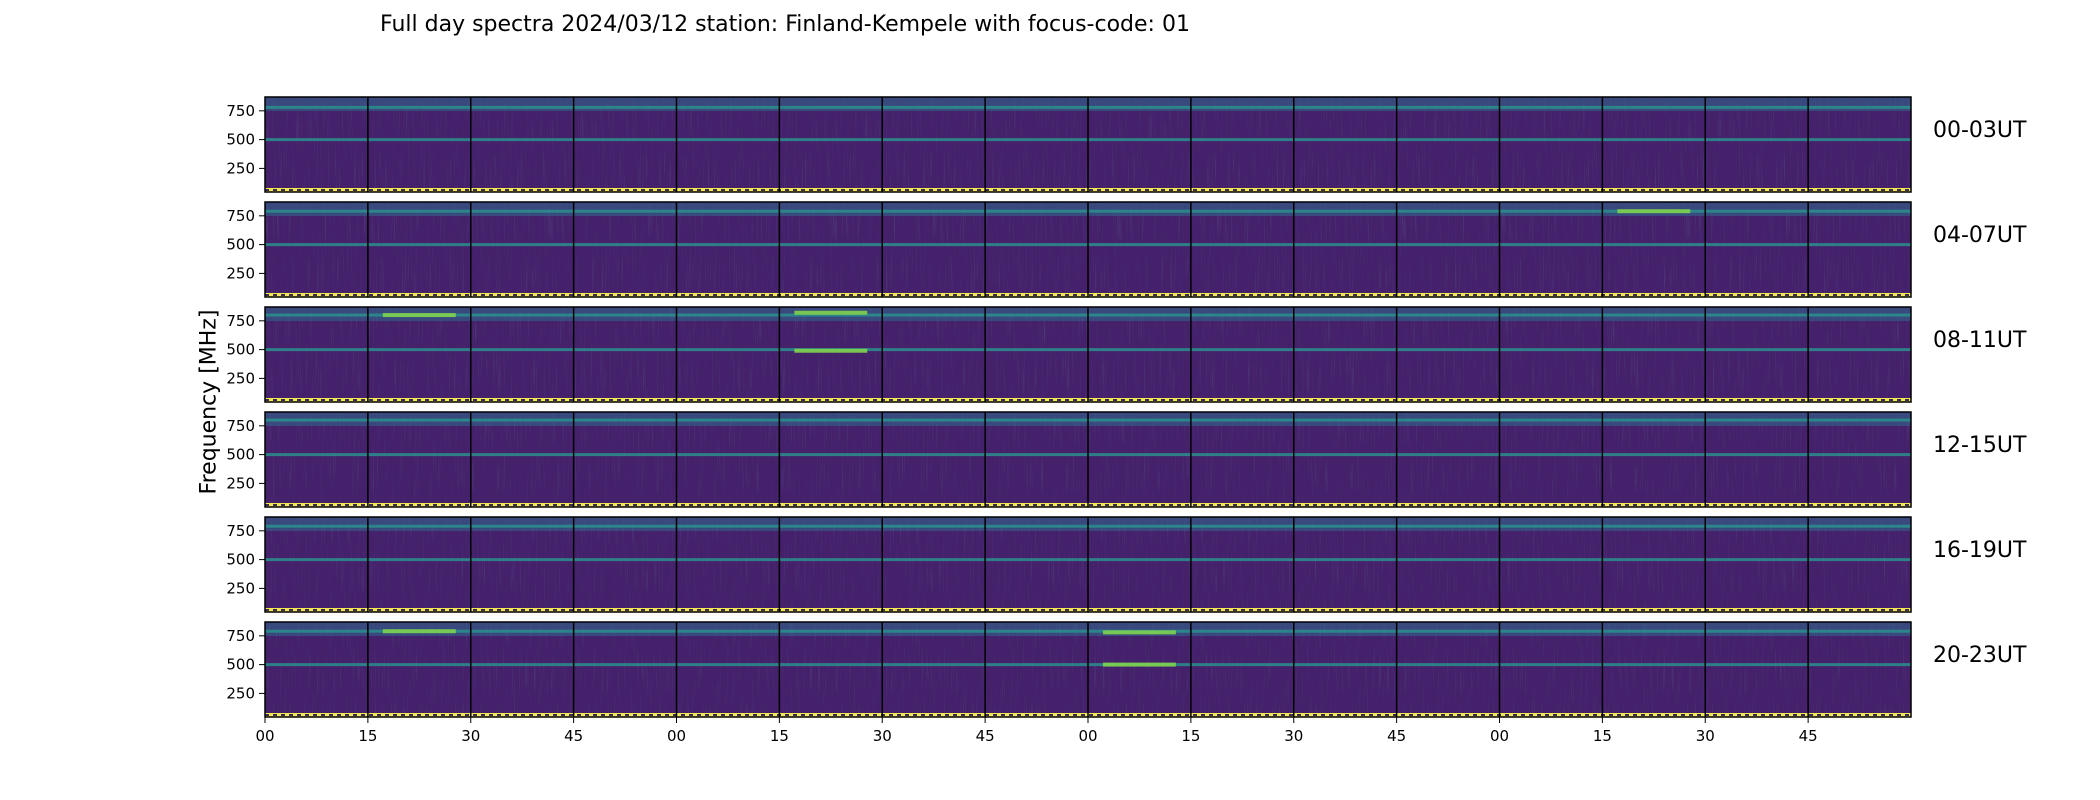 The image size is (2100, 800). I want to click on spectra-row: 250 500 750 00-03UT, so click(1126, 144).